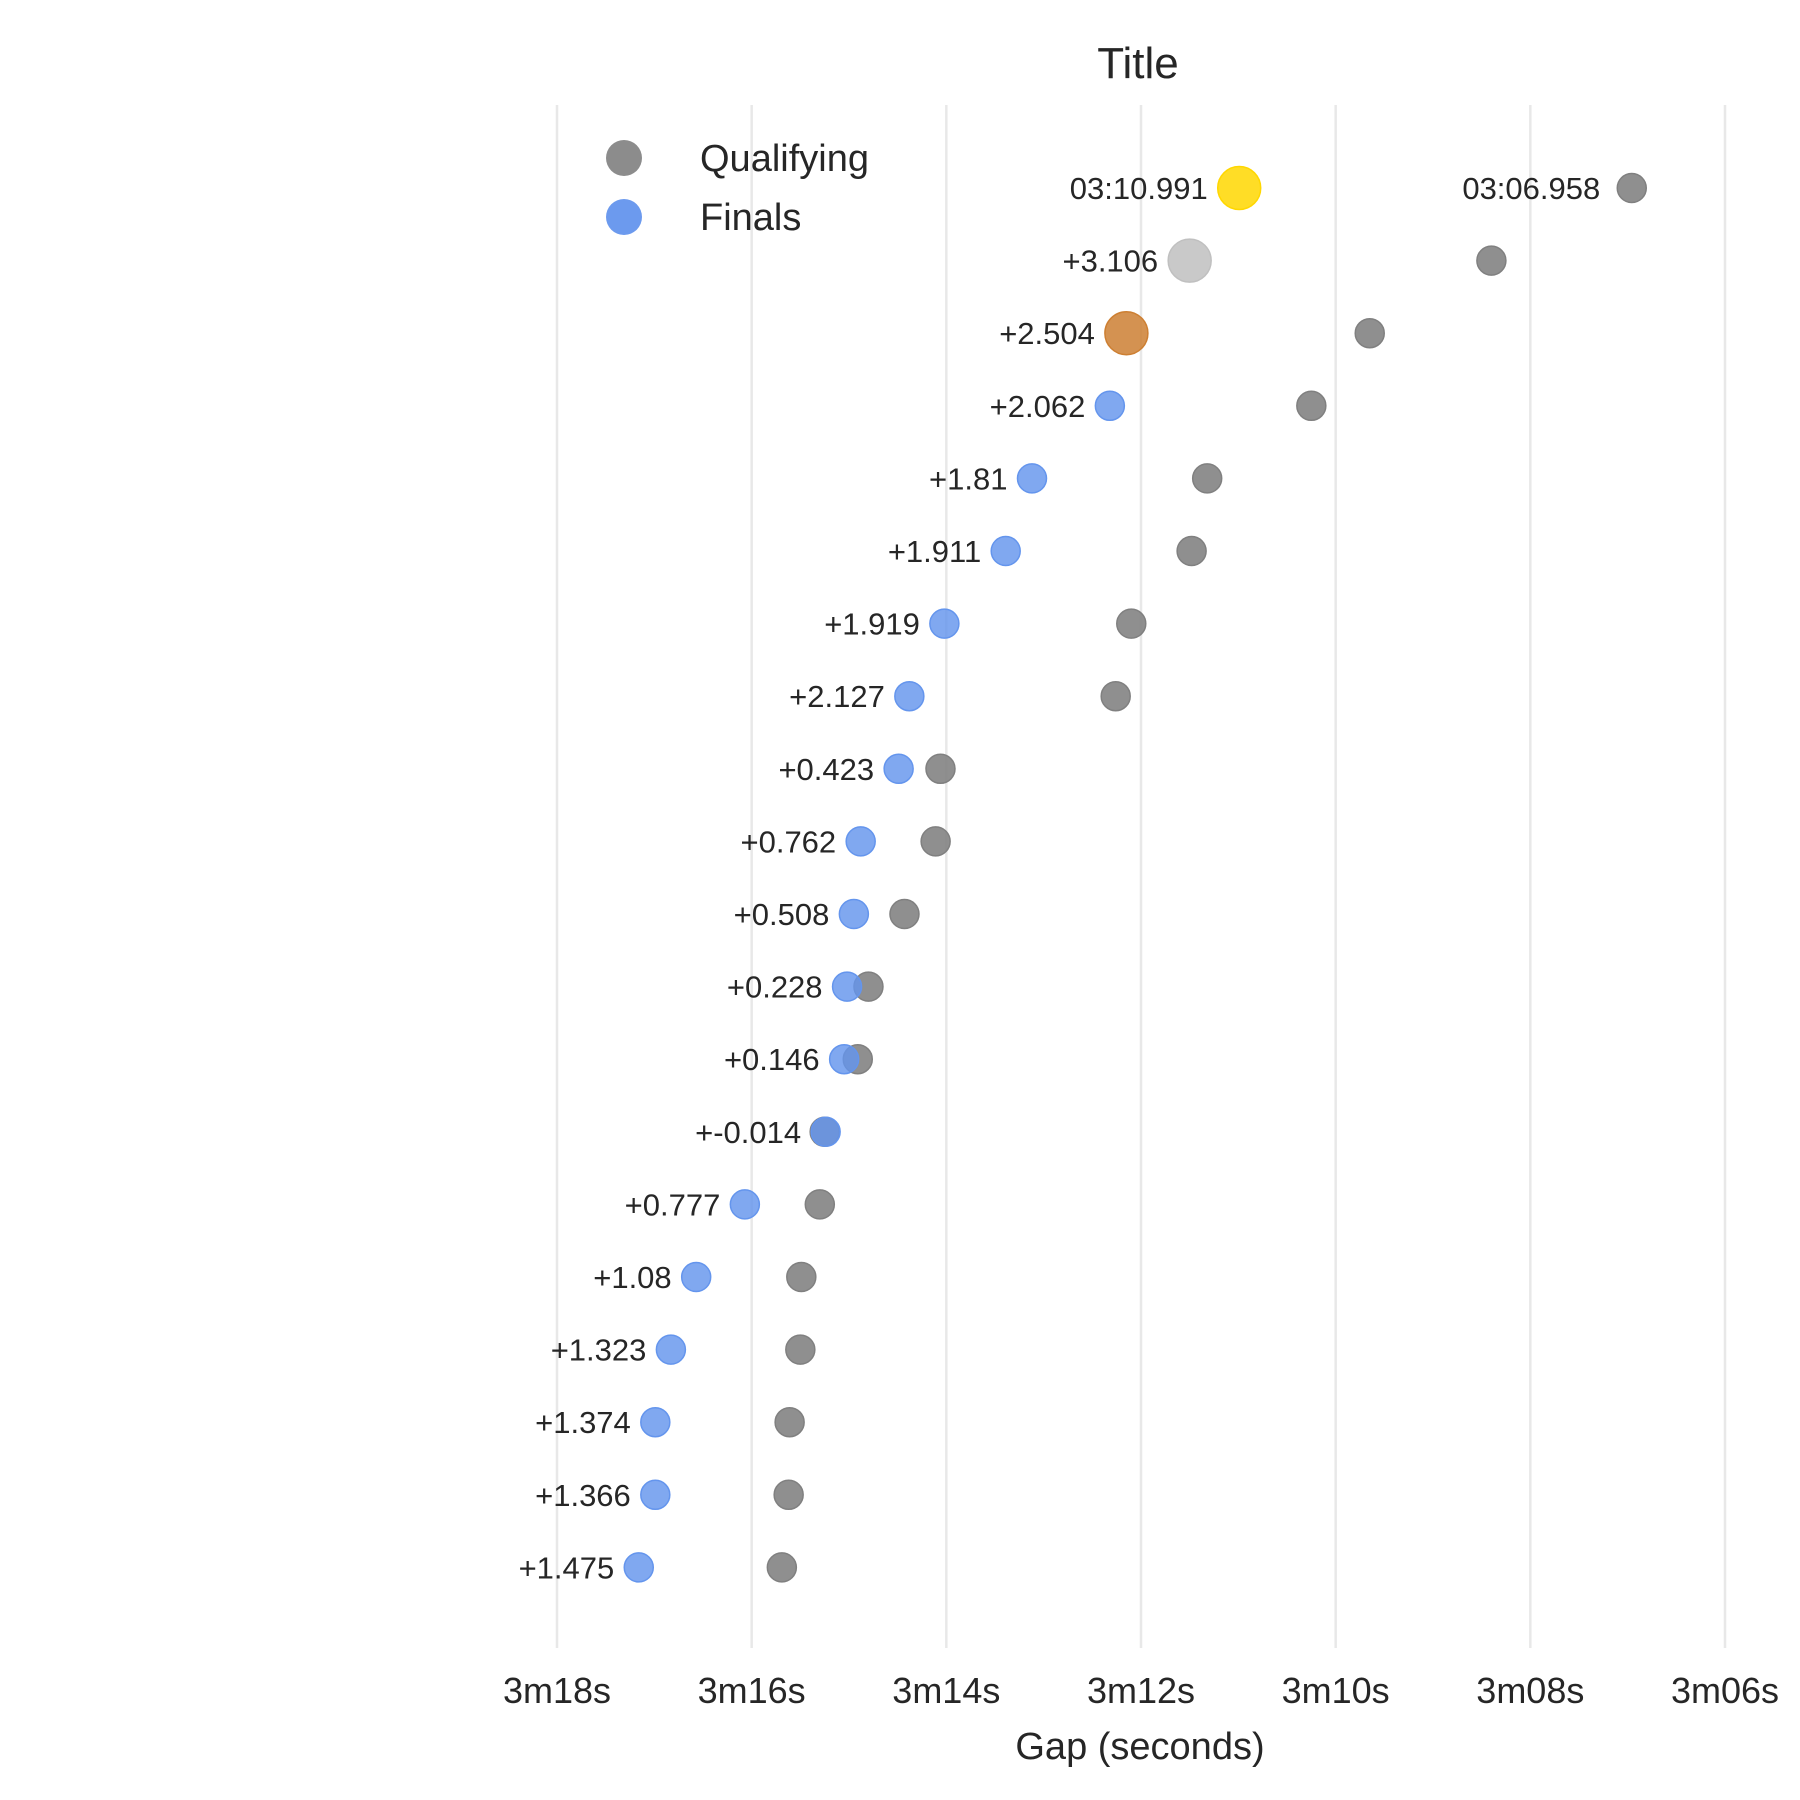 The image size is (1800, 1800). I want to click on qualifying-leader-label: 03:06.958, so click(1531, 188).